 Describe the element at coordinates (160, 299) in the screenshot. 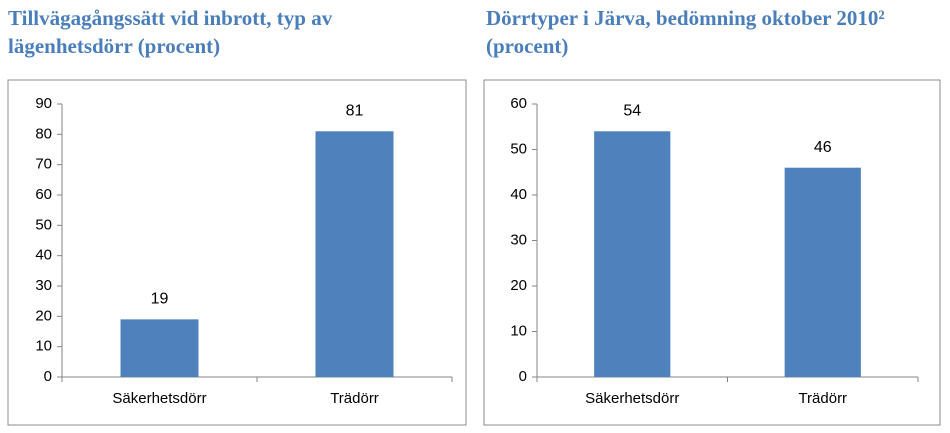

I see `data-label: 19` at that location.